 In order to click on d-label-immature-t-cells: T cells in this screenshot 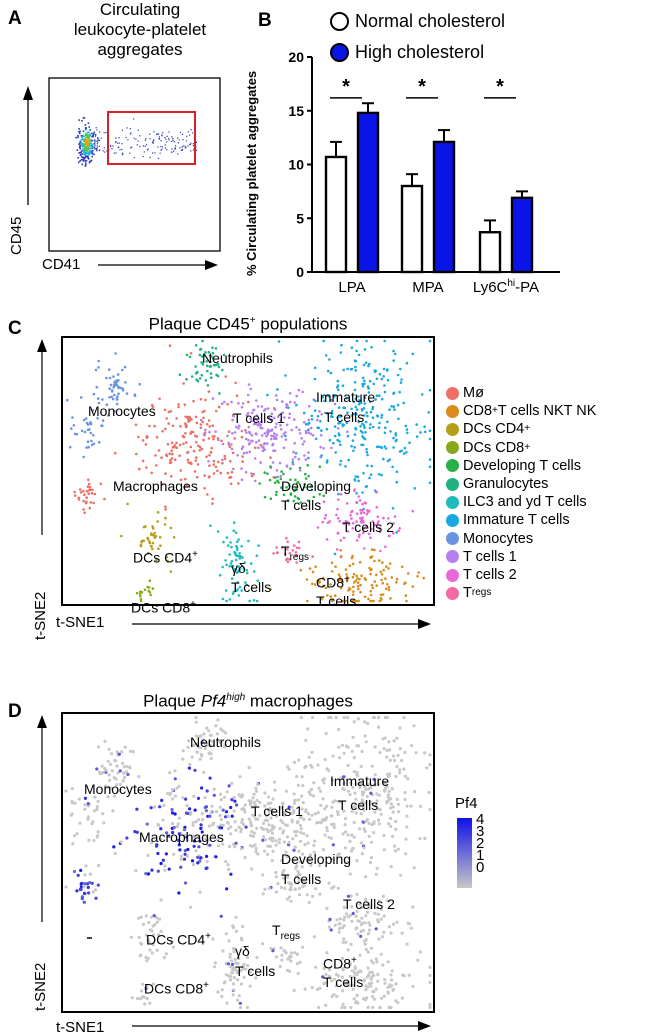, I will do `click(358, 805)`.